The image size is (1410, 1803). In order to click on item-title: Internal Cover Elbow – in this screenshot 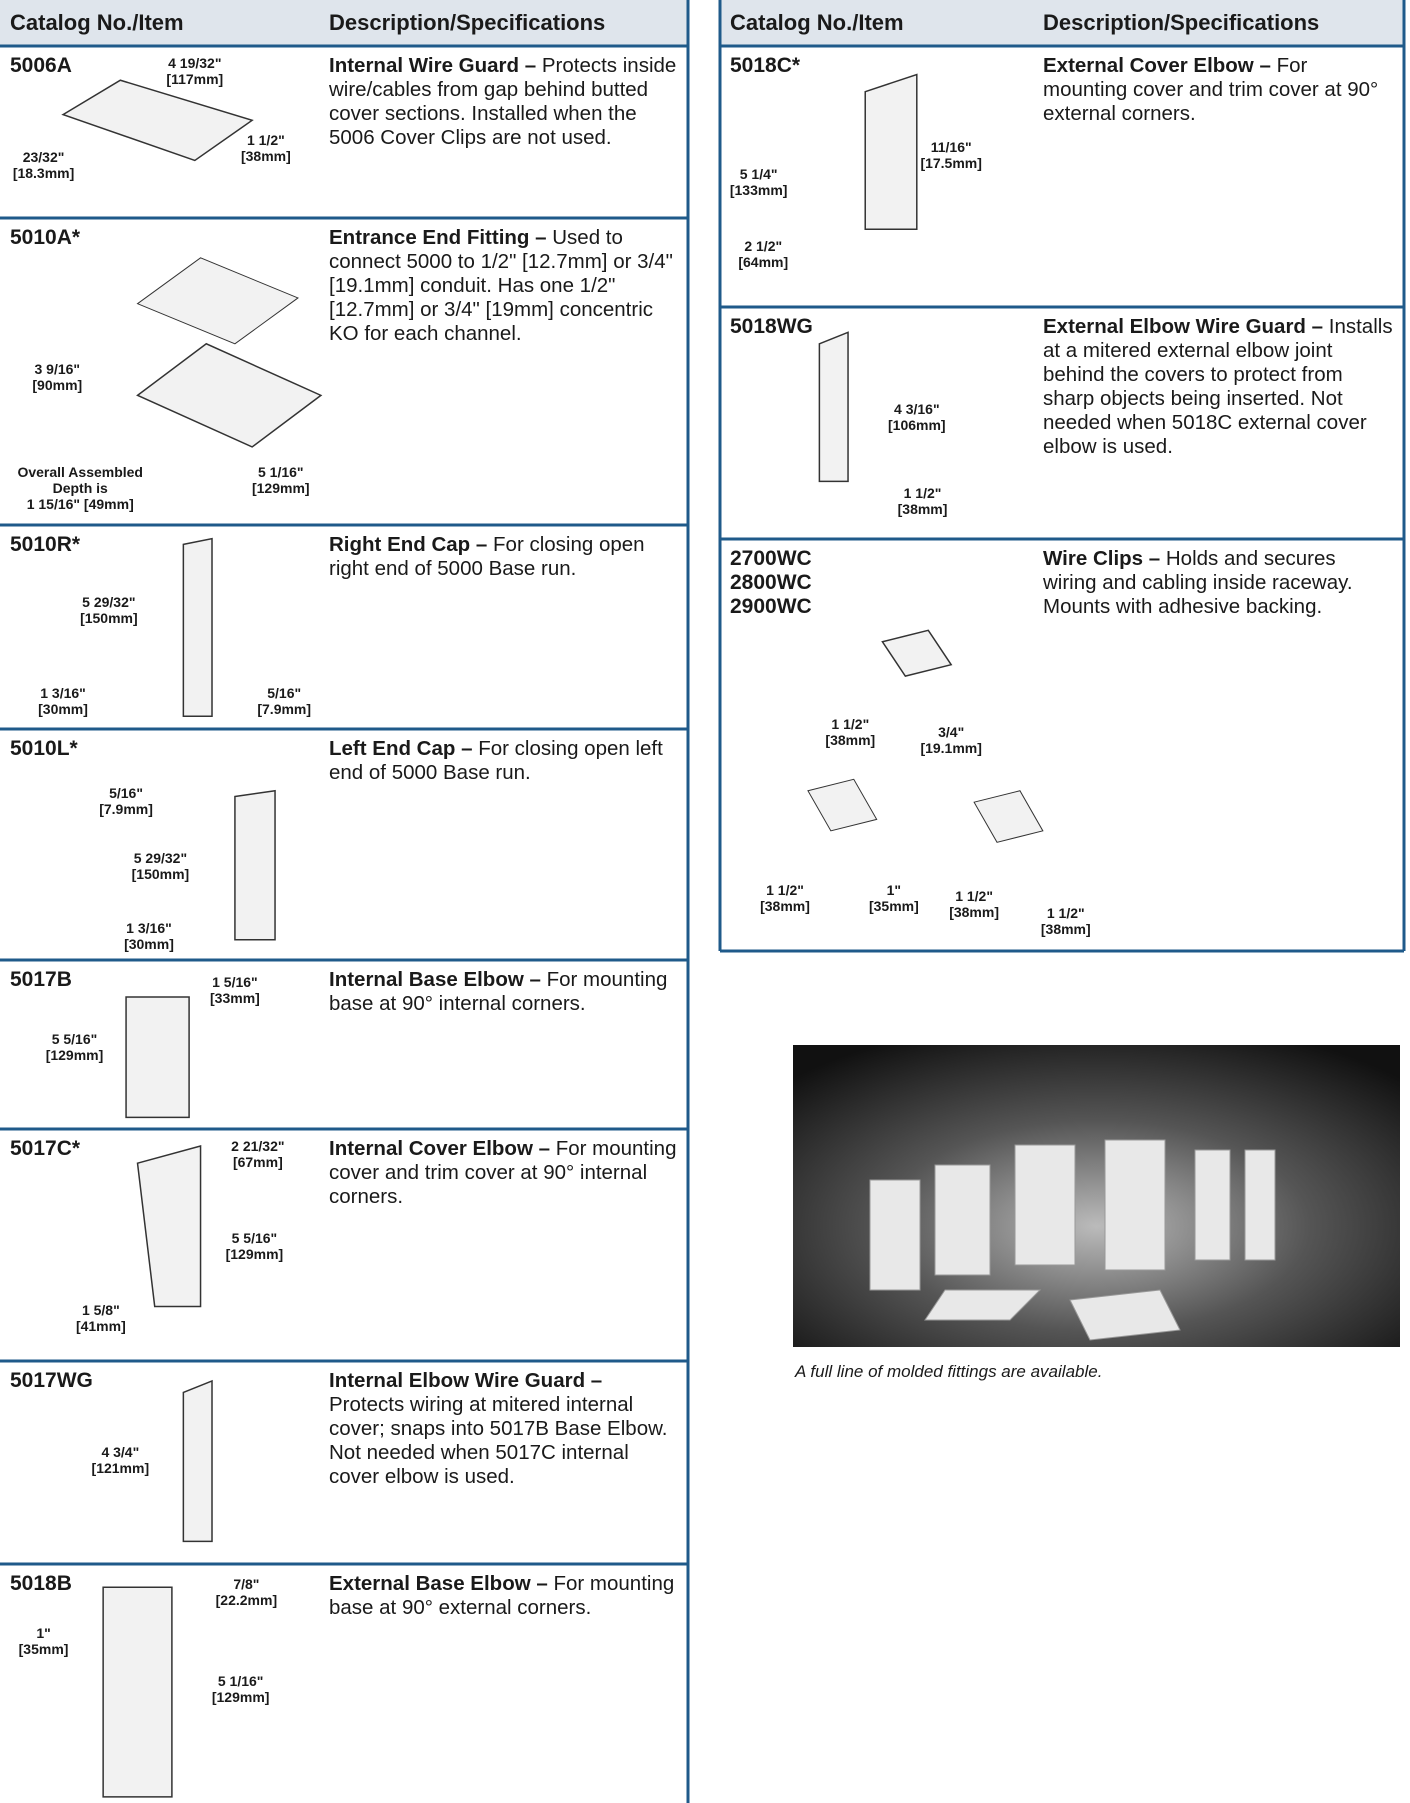, I will do `click(439, 1148)`.